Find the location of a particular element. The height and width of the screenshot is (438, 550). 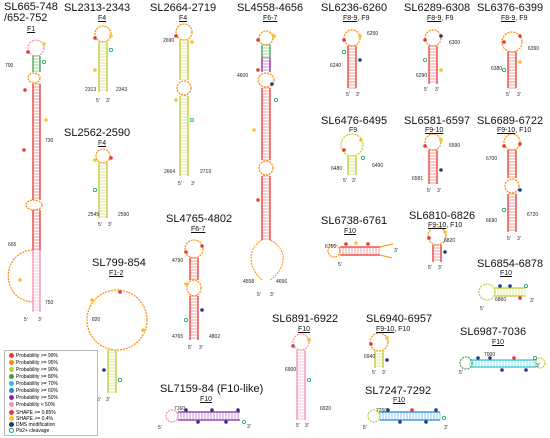

legend-prob-60: Probability >= 60% is located at coordinates (33, 391).